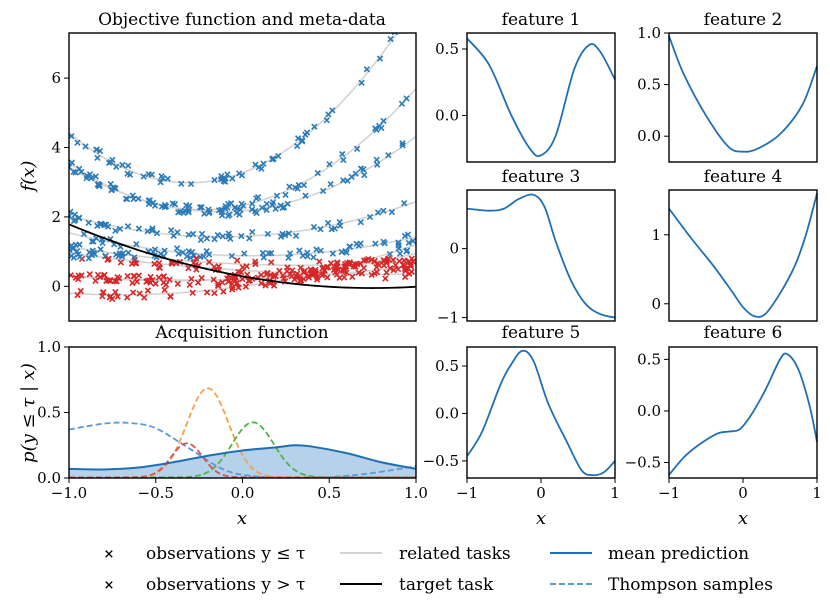 The height and width of the screenshot is (616, 830). I want to click on feature-5-xtick-label: 1, so click(615, 493).